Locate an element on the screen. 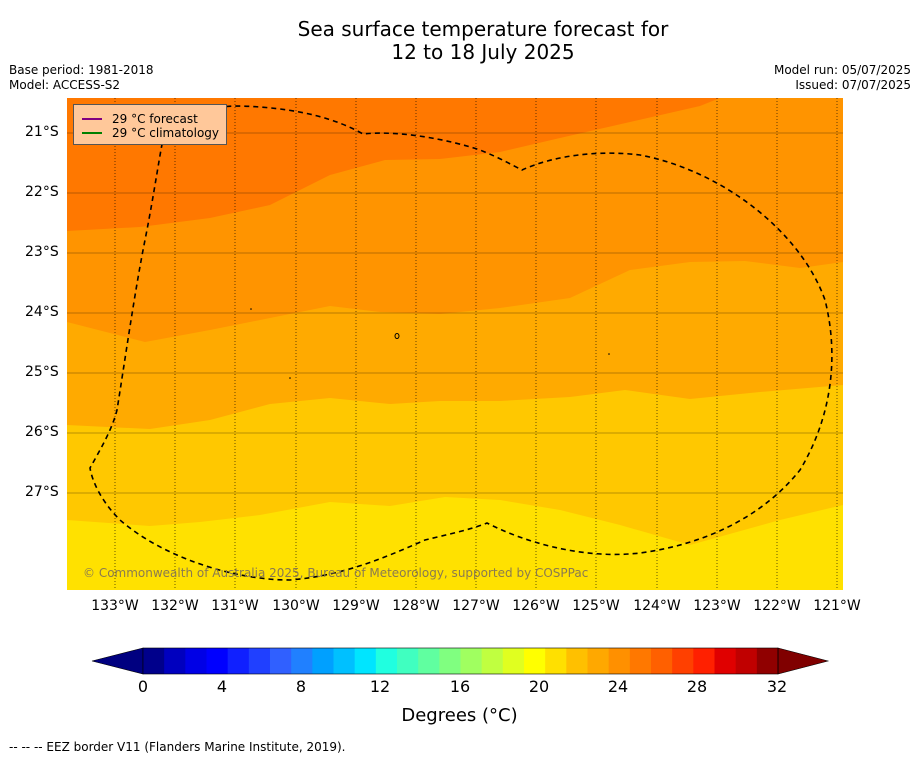 The image size is (919, 758). colorbar-tick-label: 20 is located at coordinates (539, 686).